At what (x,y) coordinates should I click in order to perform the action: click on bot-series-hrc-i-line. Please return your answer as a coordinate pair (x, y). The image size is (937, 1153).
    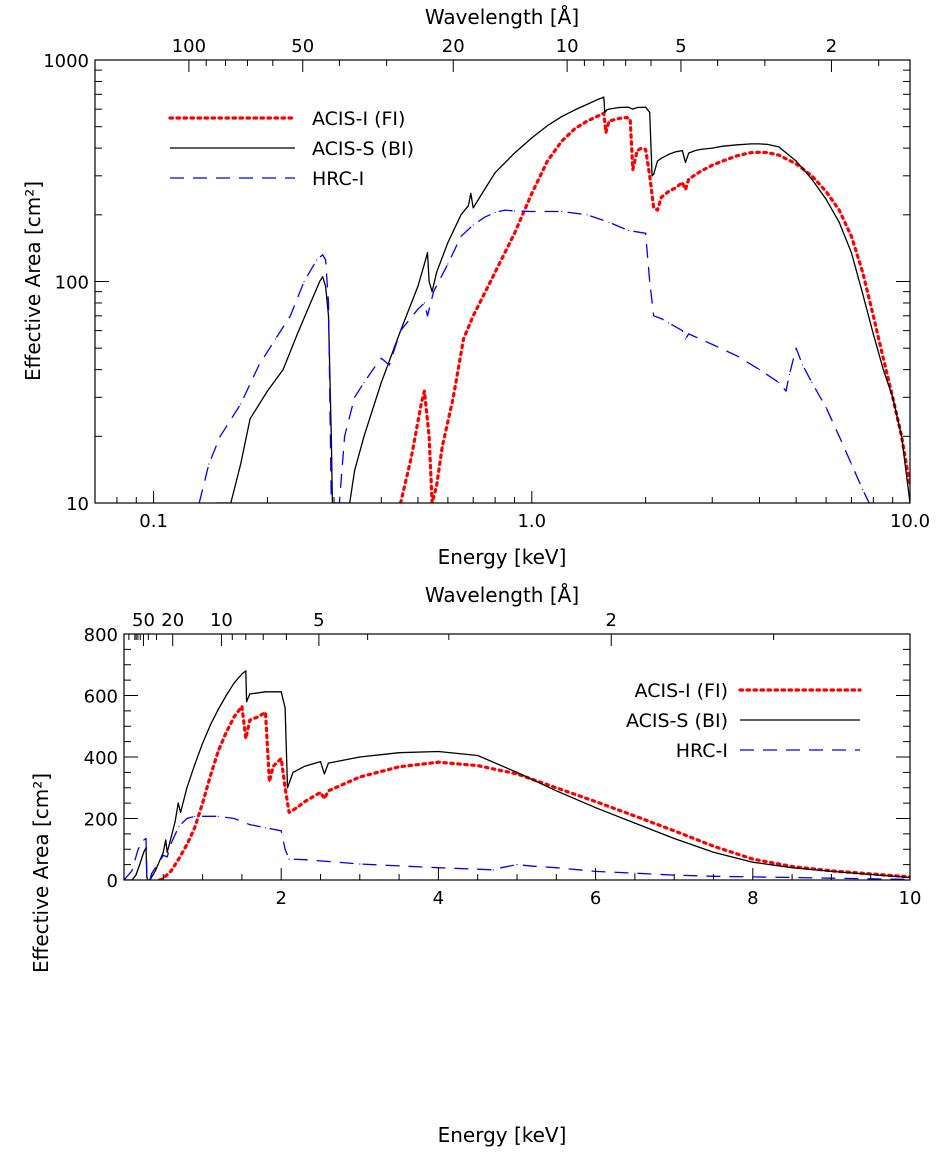
    Looking at the image, I should click on (517, 847).